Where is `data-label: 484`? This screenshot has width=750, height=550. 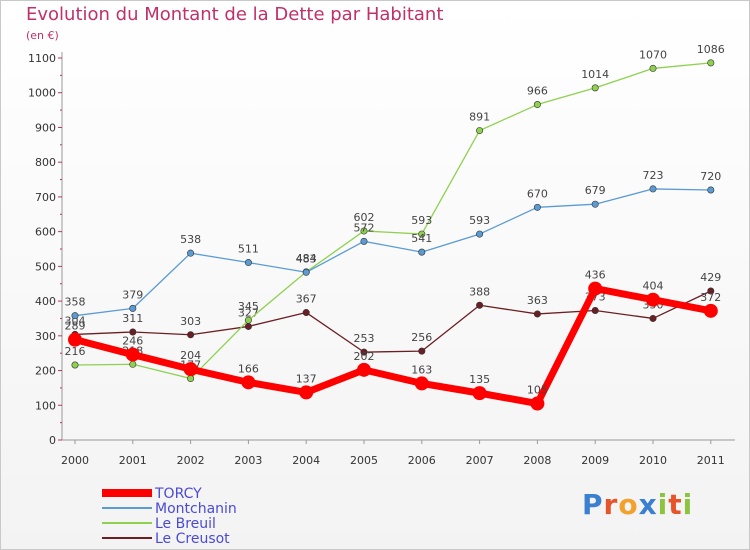
data-label: 484 is located at coordinates (306, 258).